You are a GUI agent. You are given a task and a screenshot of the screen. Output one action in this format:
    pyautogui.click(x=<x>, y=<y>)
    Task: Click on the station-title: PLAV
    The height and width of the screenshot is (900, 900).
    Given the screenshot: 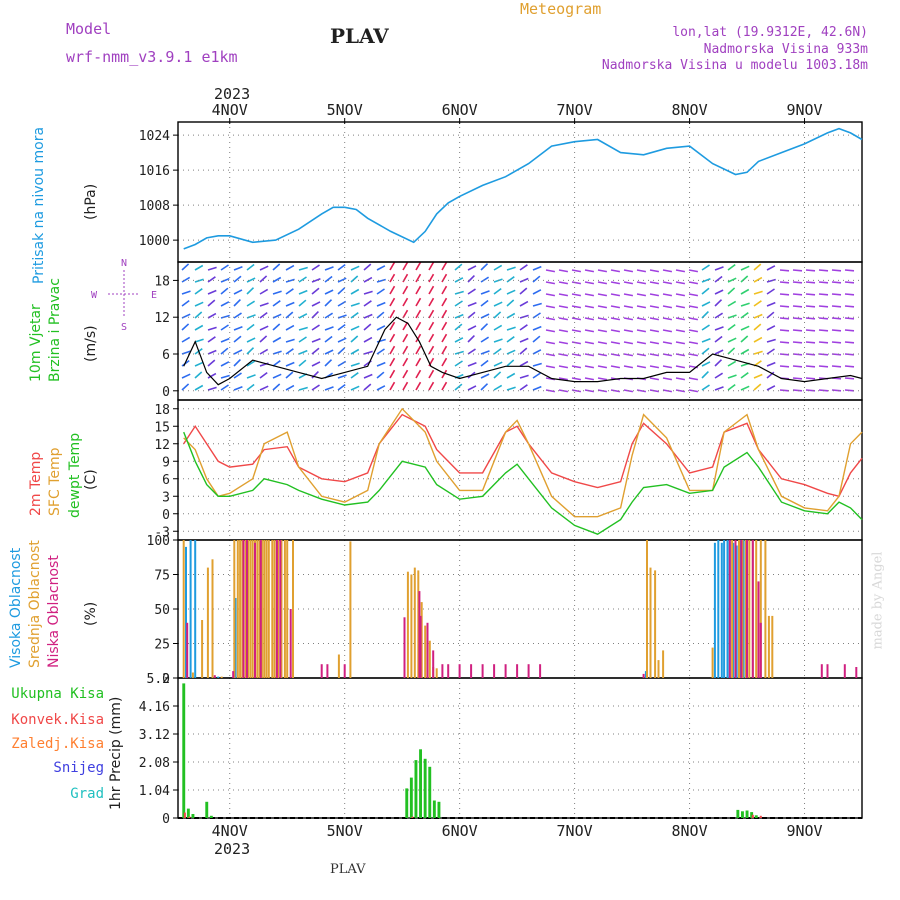 What is the action you would take?
    pyautogui.click(x=359, y=36)
    